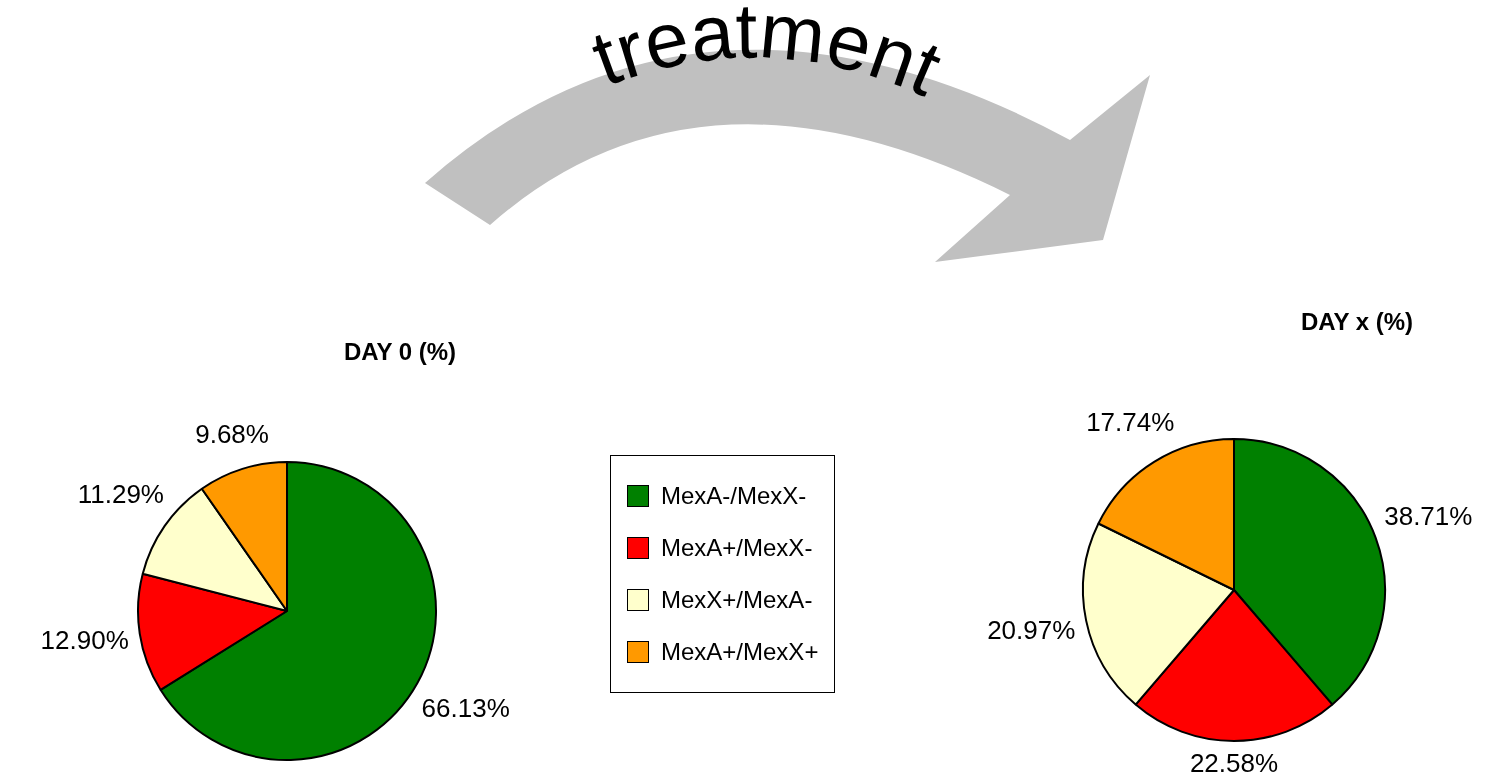 The height and width of the screenshot is (783, 1504). Describe the element at coordinates (734, 496) in the screenshot. I see `legend-label: MexA-/MexX-` at that location.